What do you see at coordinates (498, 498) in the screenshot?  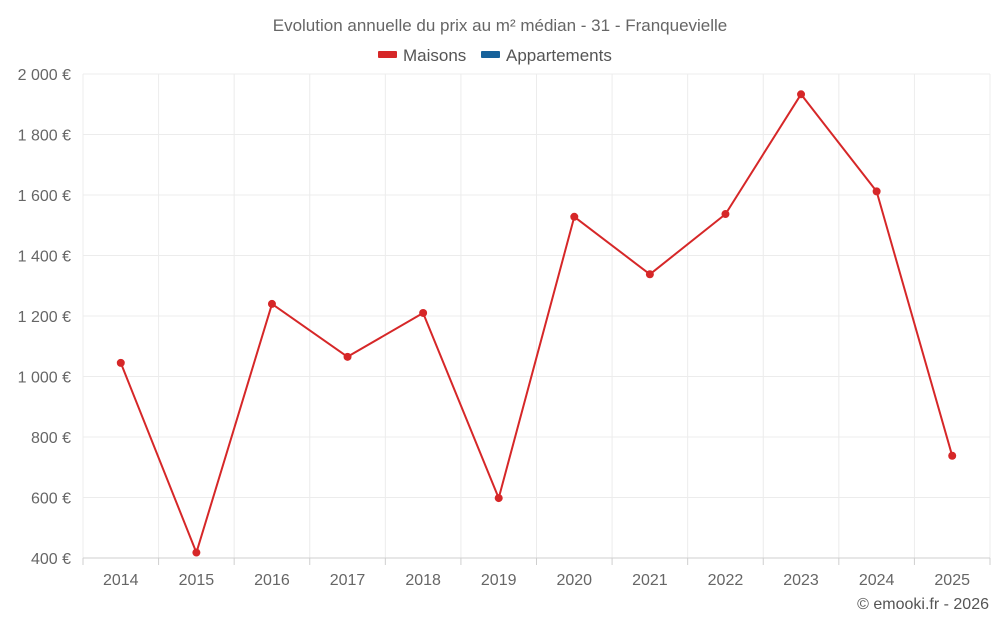 I see `data-point-maisons-2019` at bounding box center [498, 498].